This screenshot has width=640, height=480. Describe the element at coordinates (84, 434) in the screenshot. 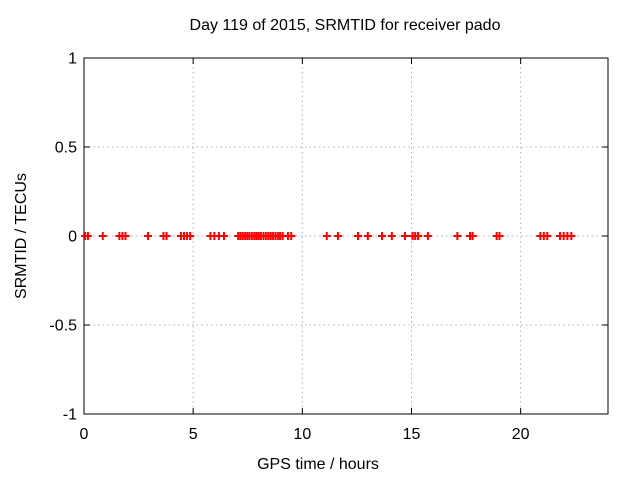

I see `x-tick-label: 0` at that location.